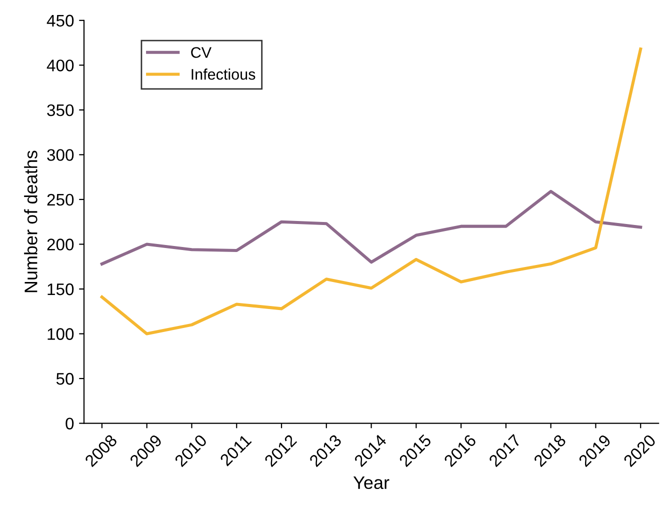 The height and width of the screenshot is (510, 672). Describe the element at coordinates (61, 289) in the screenshot. I see `y-tick-label: 150` at that location.